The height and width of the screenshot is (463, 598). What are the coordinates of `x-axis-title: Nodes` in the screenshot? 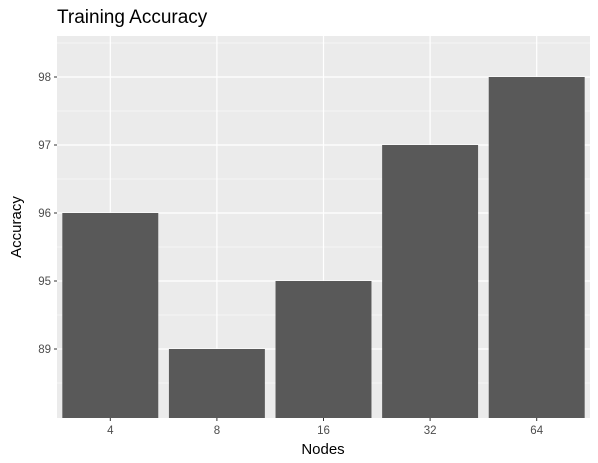 It's located at (322, 449).